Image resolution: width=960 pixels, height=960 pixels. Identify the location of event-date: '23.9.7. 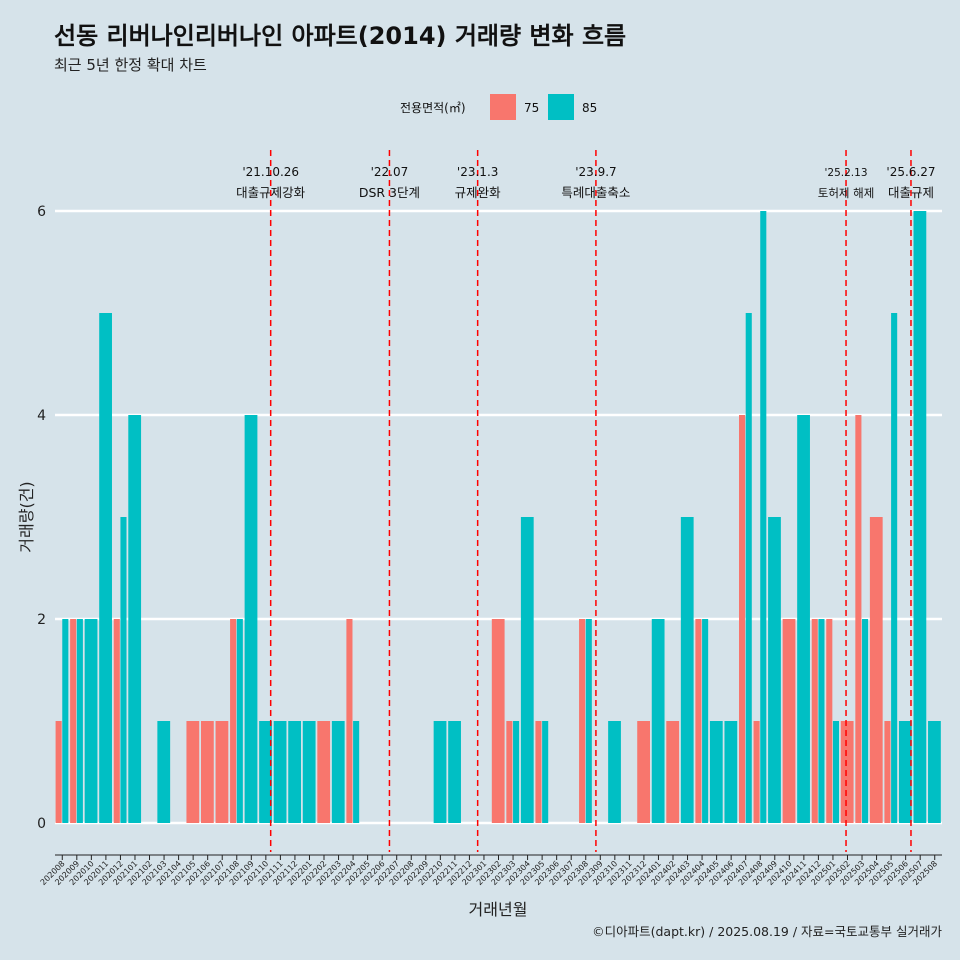
(595, 172).